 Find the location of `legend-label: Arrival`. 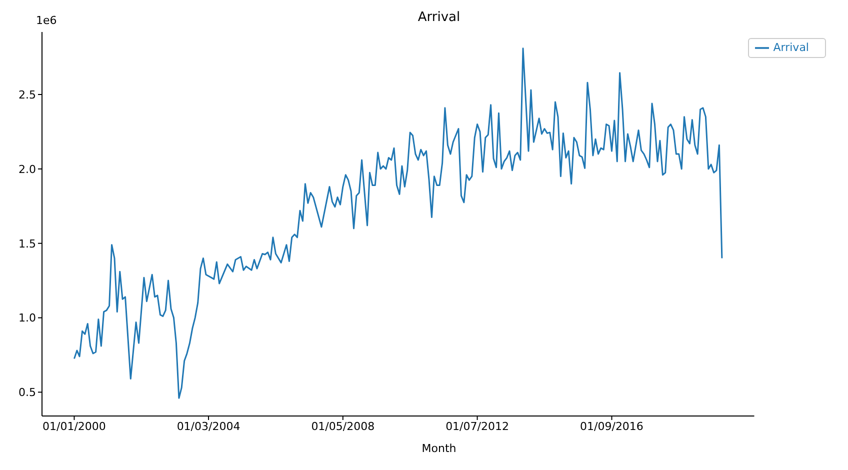

legend-label: Arrival is located at coordinates (791, 47).